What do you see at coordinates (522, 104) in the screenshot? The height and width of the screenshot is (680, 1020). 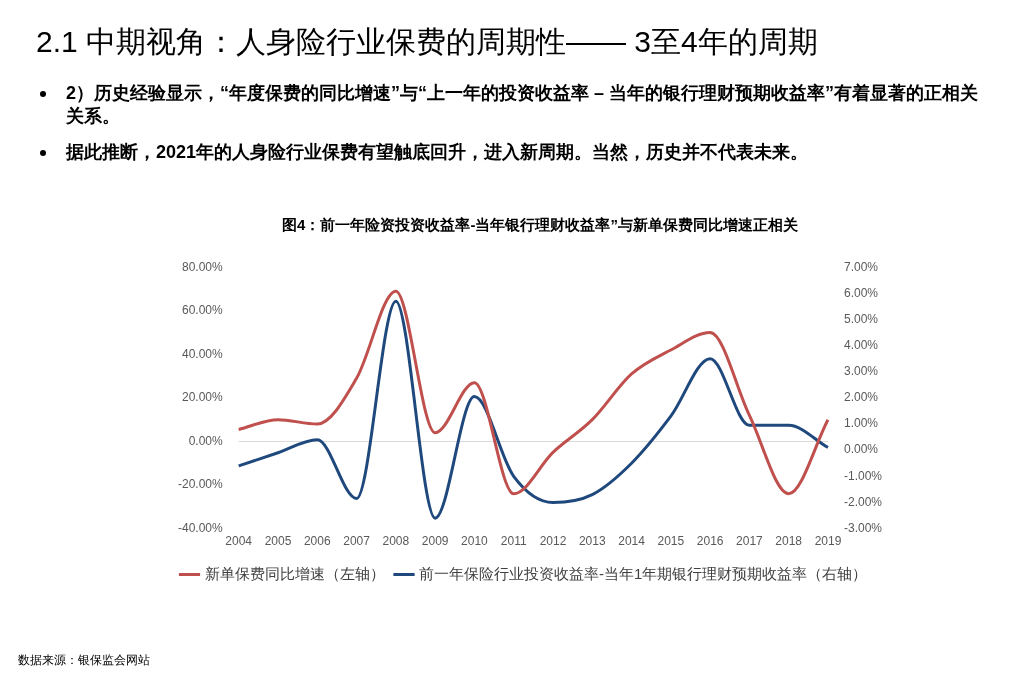 I see `text: 2）历史经验显示，“年度保费的同比增速”与“上一年的投资收益率 – 当年的银行理财预期收益率”有着显著的正相关关系。` at bounding box center [522, 104].